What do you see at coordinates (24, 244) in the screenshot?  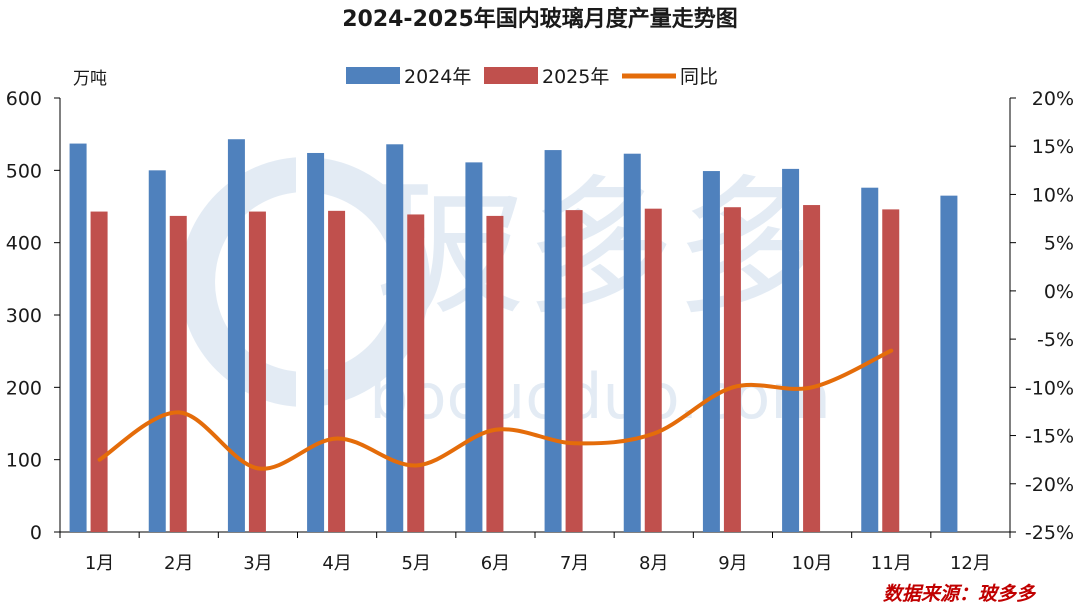 I see `y-tick-label: 400` at bounding box center [24, 244].